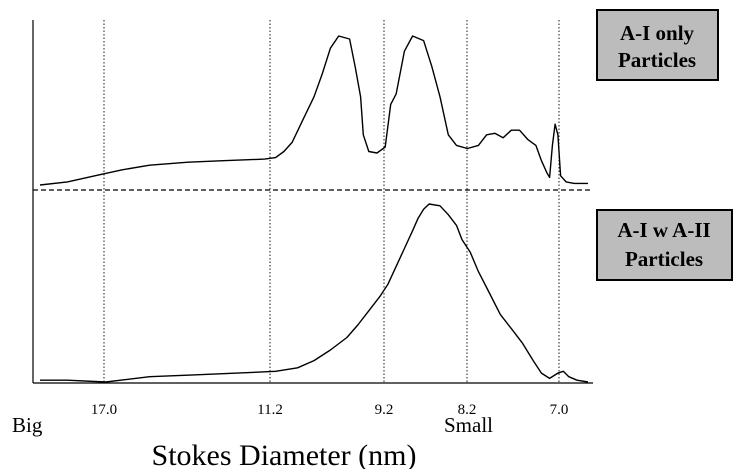  I want to click on panel-label-top-line1: A-I only, so click(657, 33).